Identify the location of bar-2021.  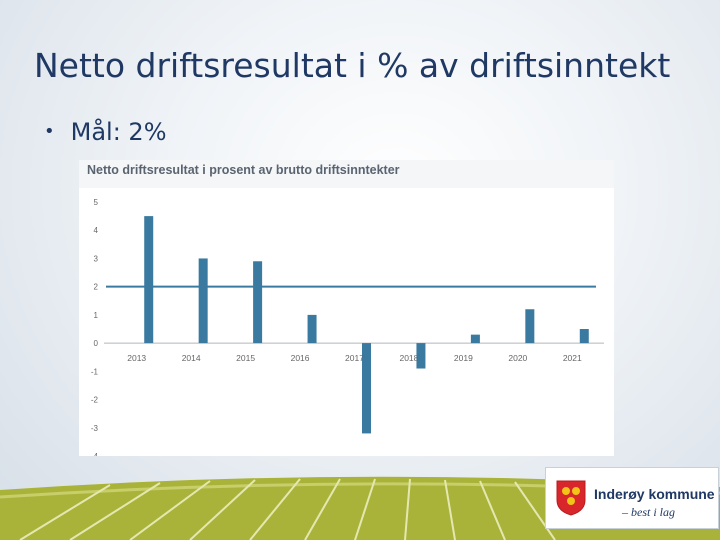
(584, 336).